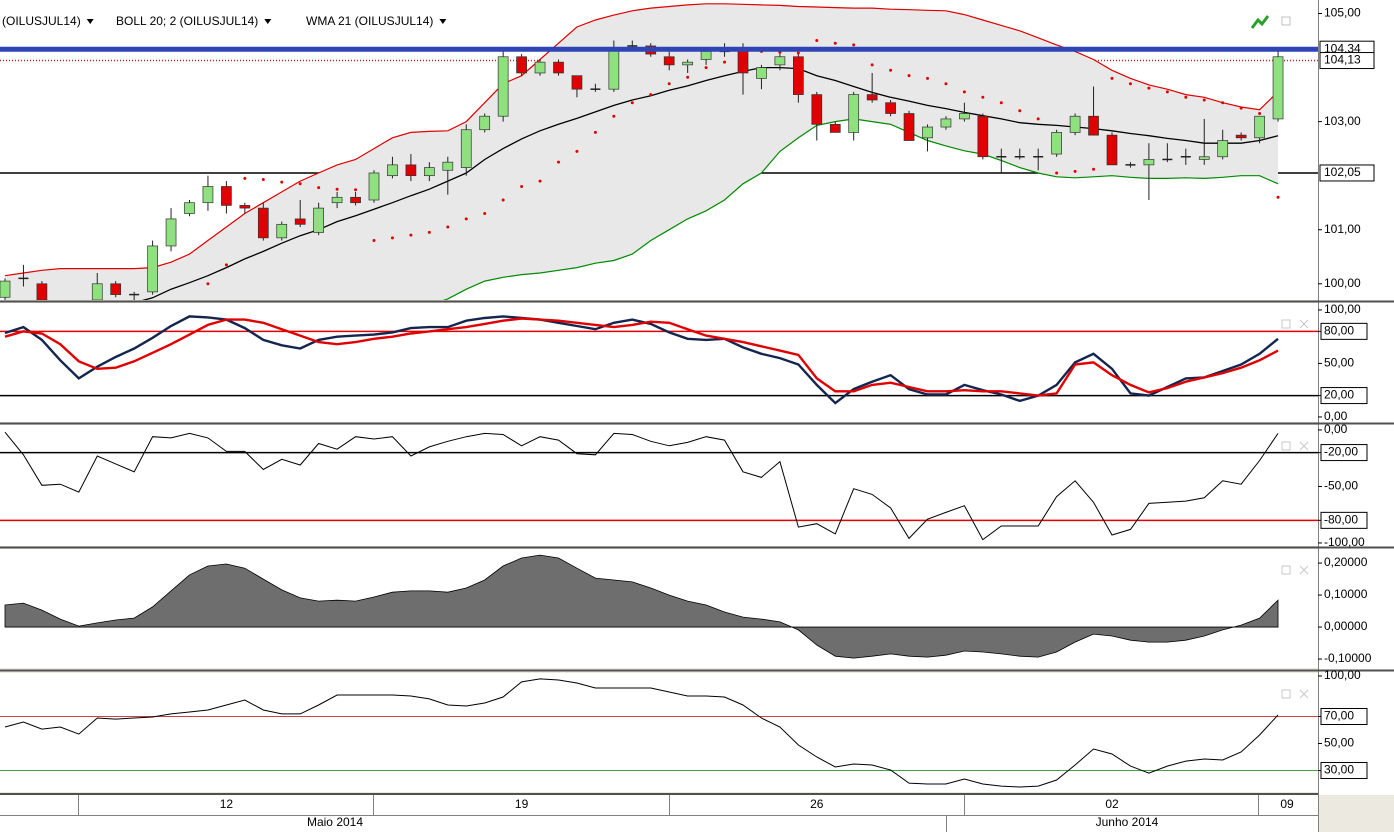  What do you see at coordinates (1346, 626) in the screenshot?
I see `y-tick-label: 0,00000` at bounding box center [1346, 626].